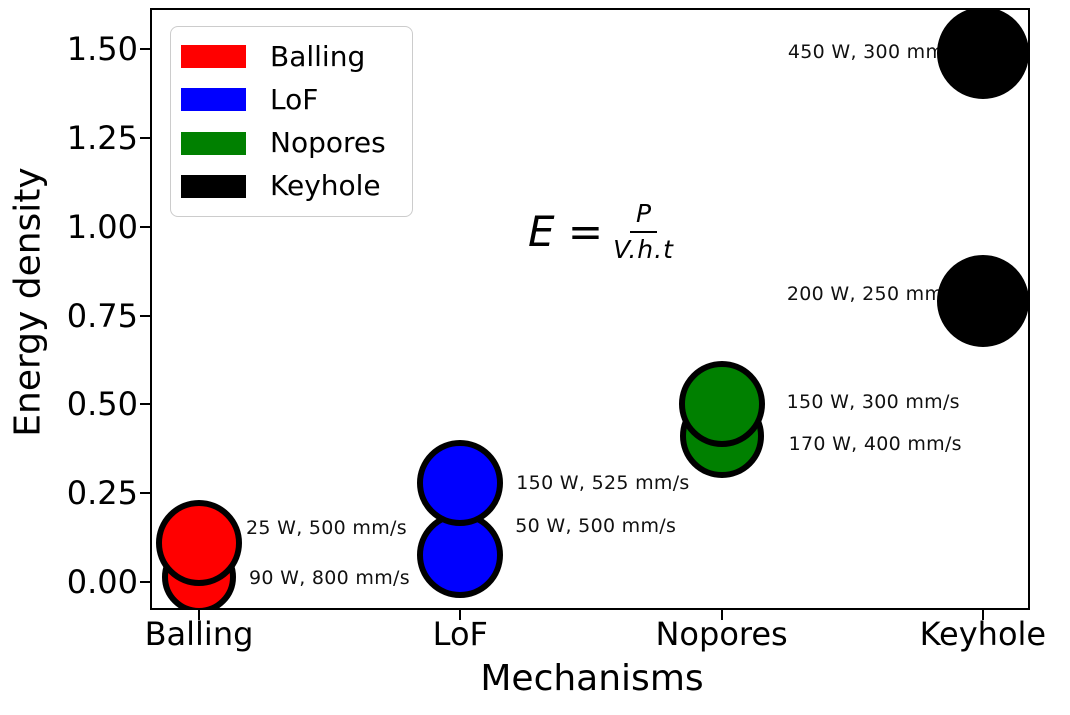 The height and width of the screenshot is (715, 1070). What do you see at coordinates (318, 56) in the screenshot?
I see `legend-label: Balling` at bounding box center [318, 56].